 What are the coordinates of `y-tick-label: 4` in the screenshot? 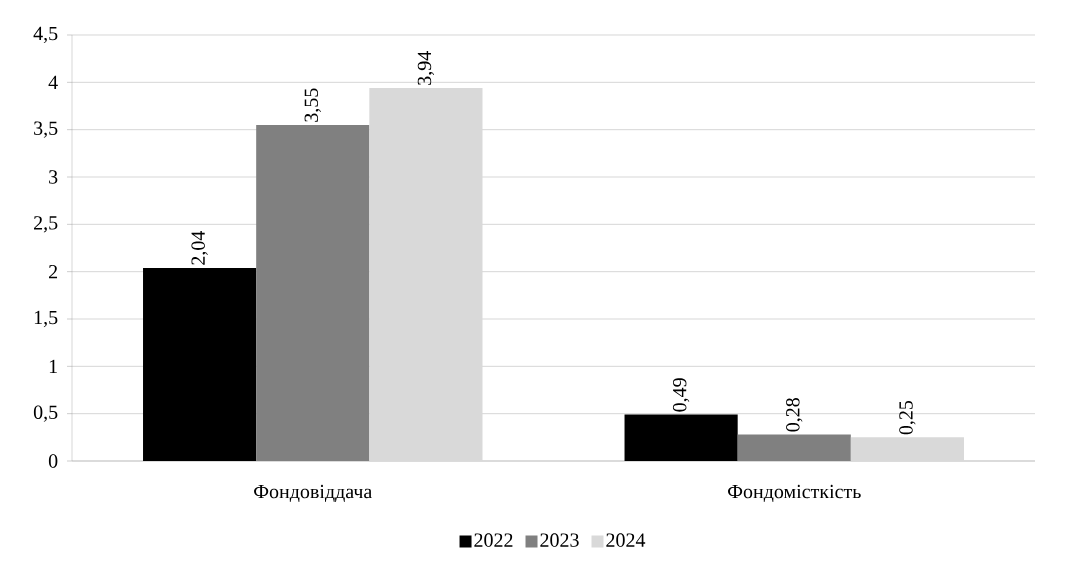 It's located at (53, 82).